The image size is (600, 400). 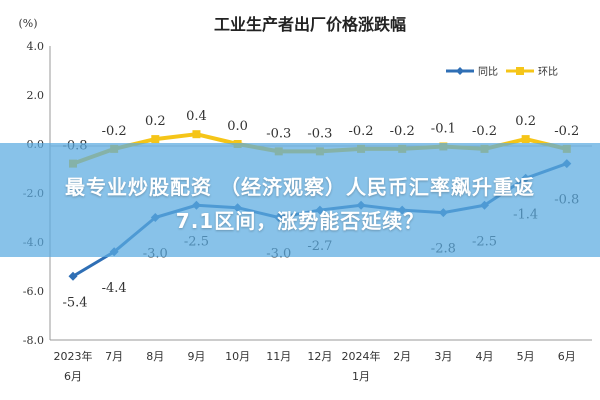 What do you see at coordinates (548, 72) in the screenshot?
I see `legend-label-mom: 环比` at bounding box center [548, 72].